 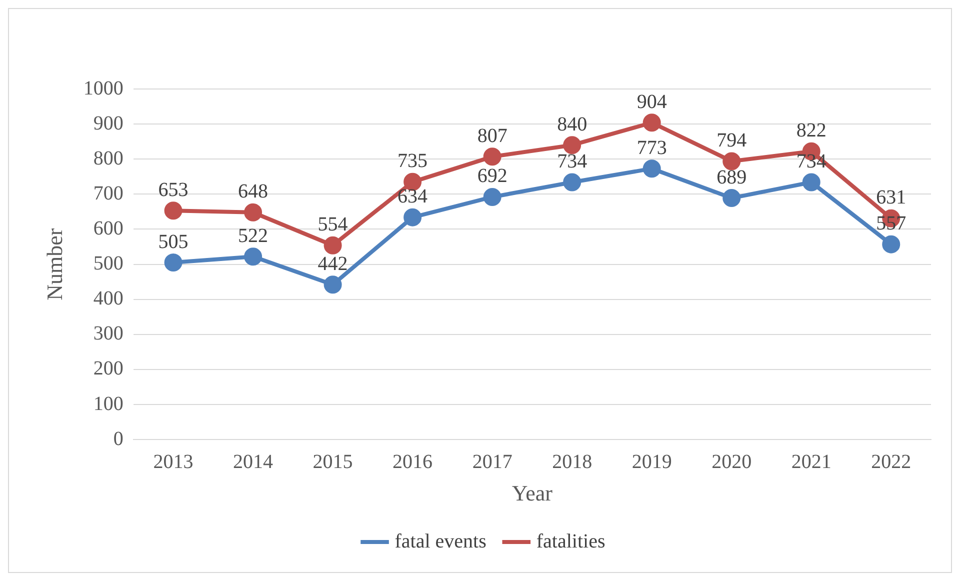 I want to click on y-axis-title: Number, so click(x=54, y=264).